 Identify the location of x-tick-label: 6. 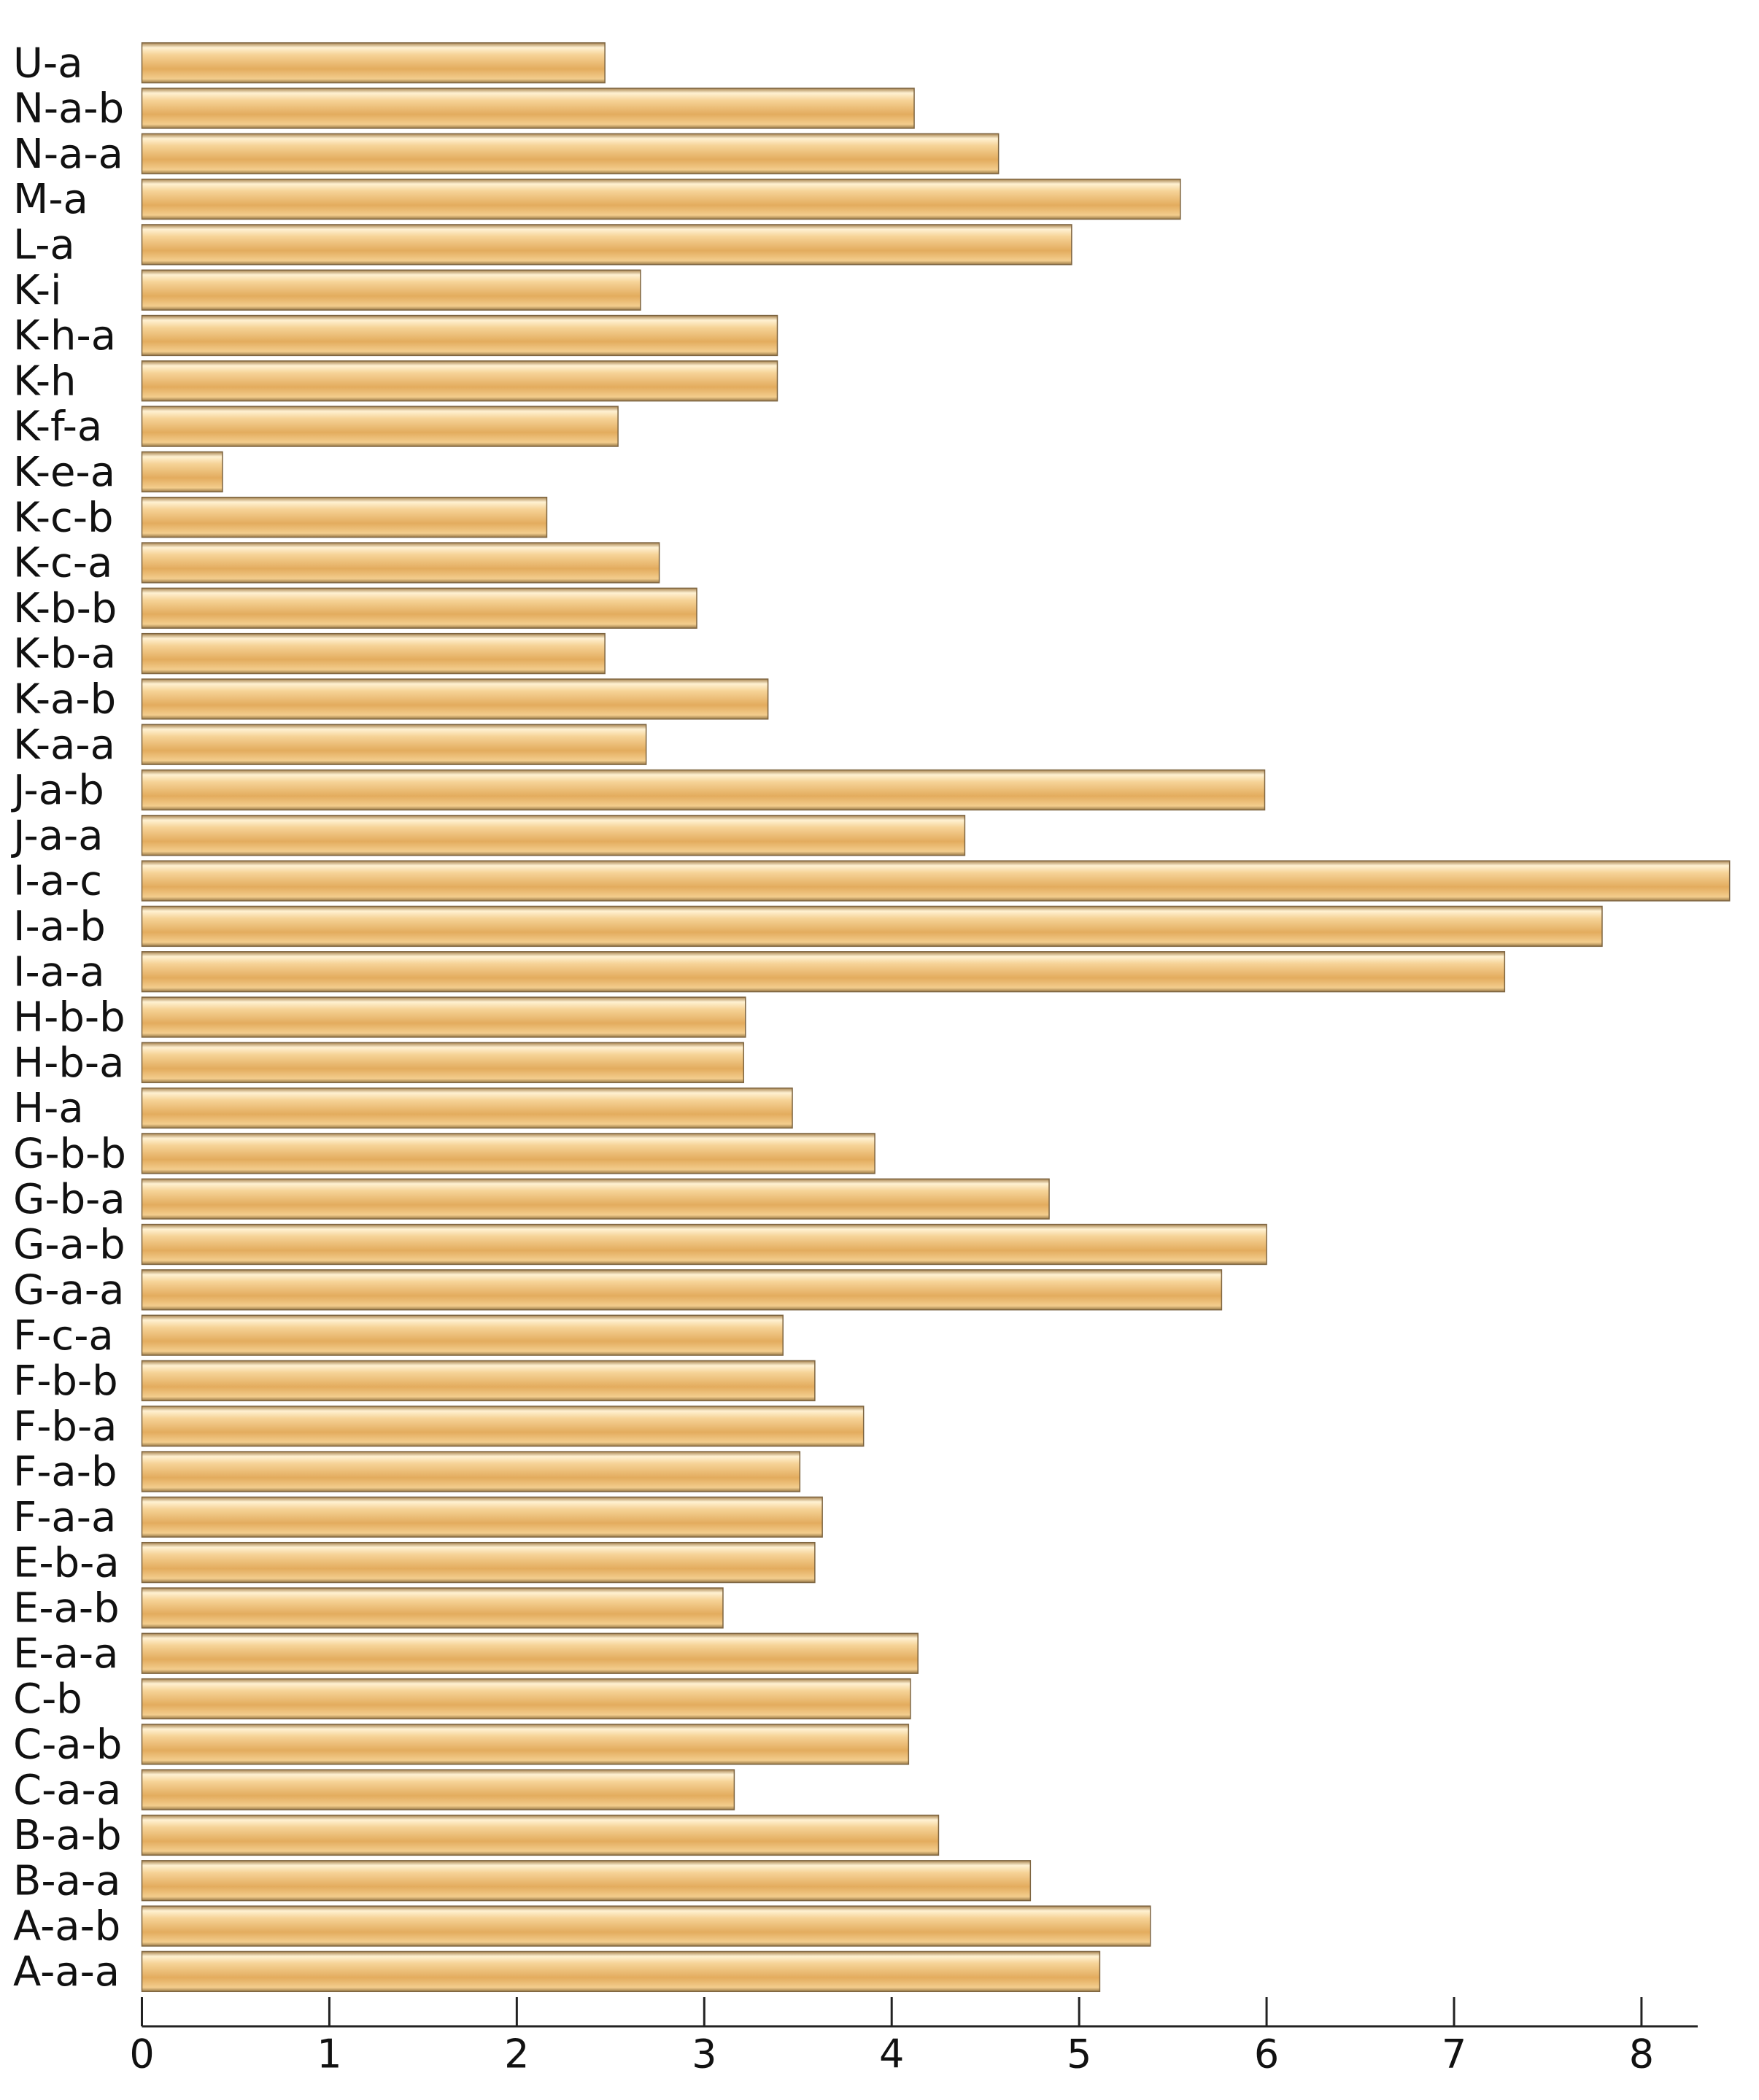
(1266, 2054).